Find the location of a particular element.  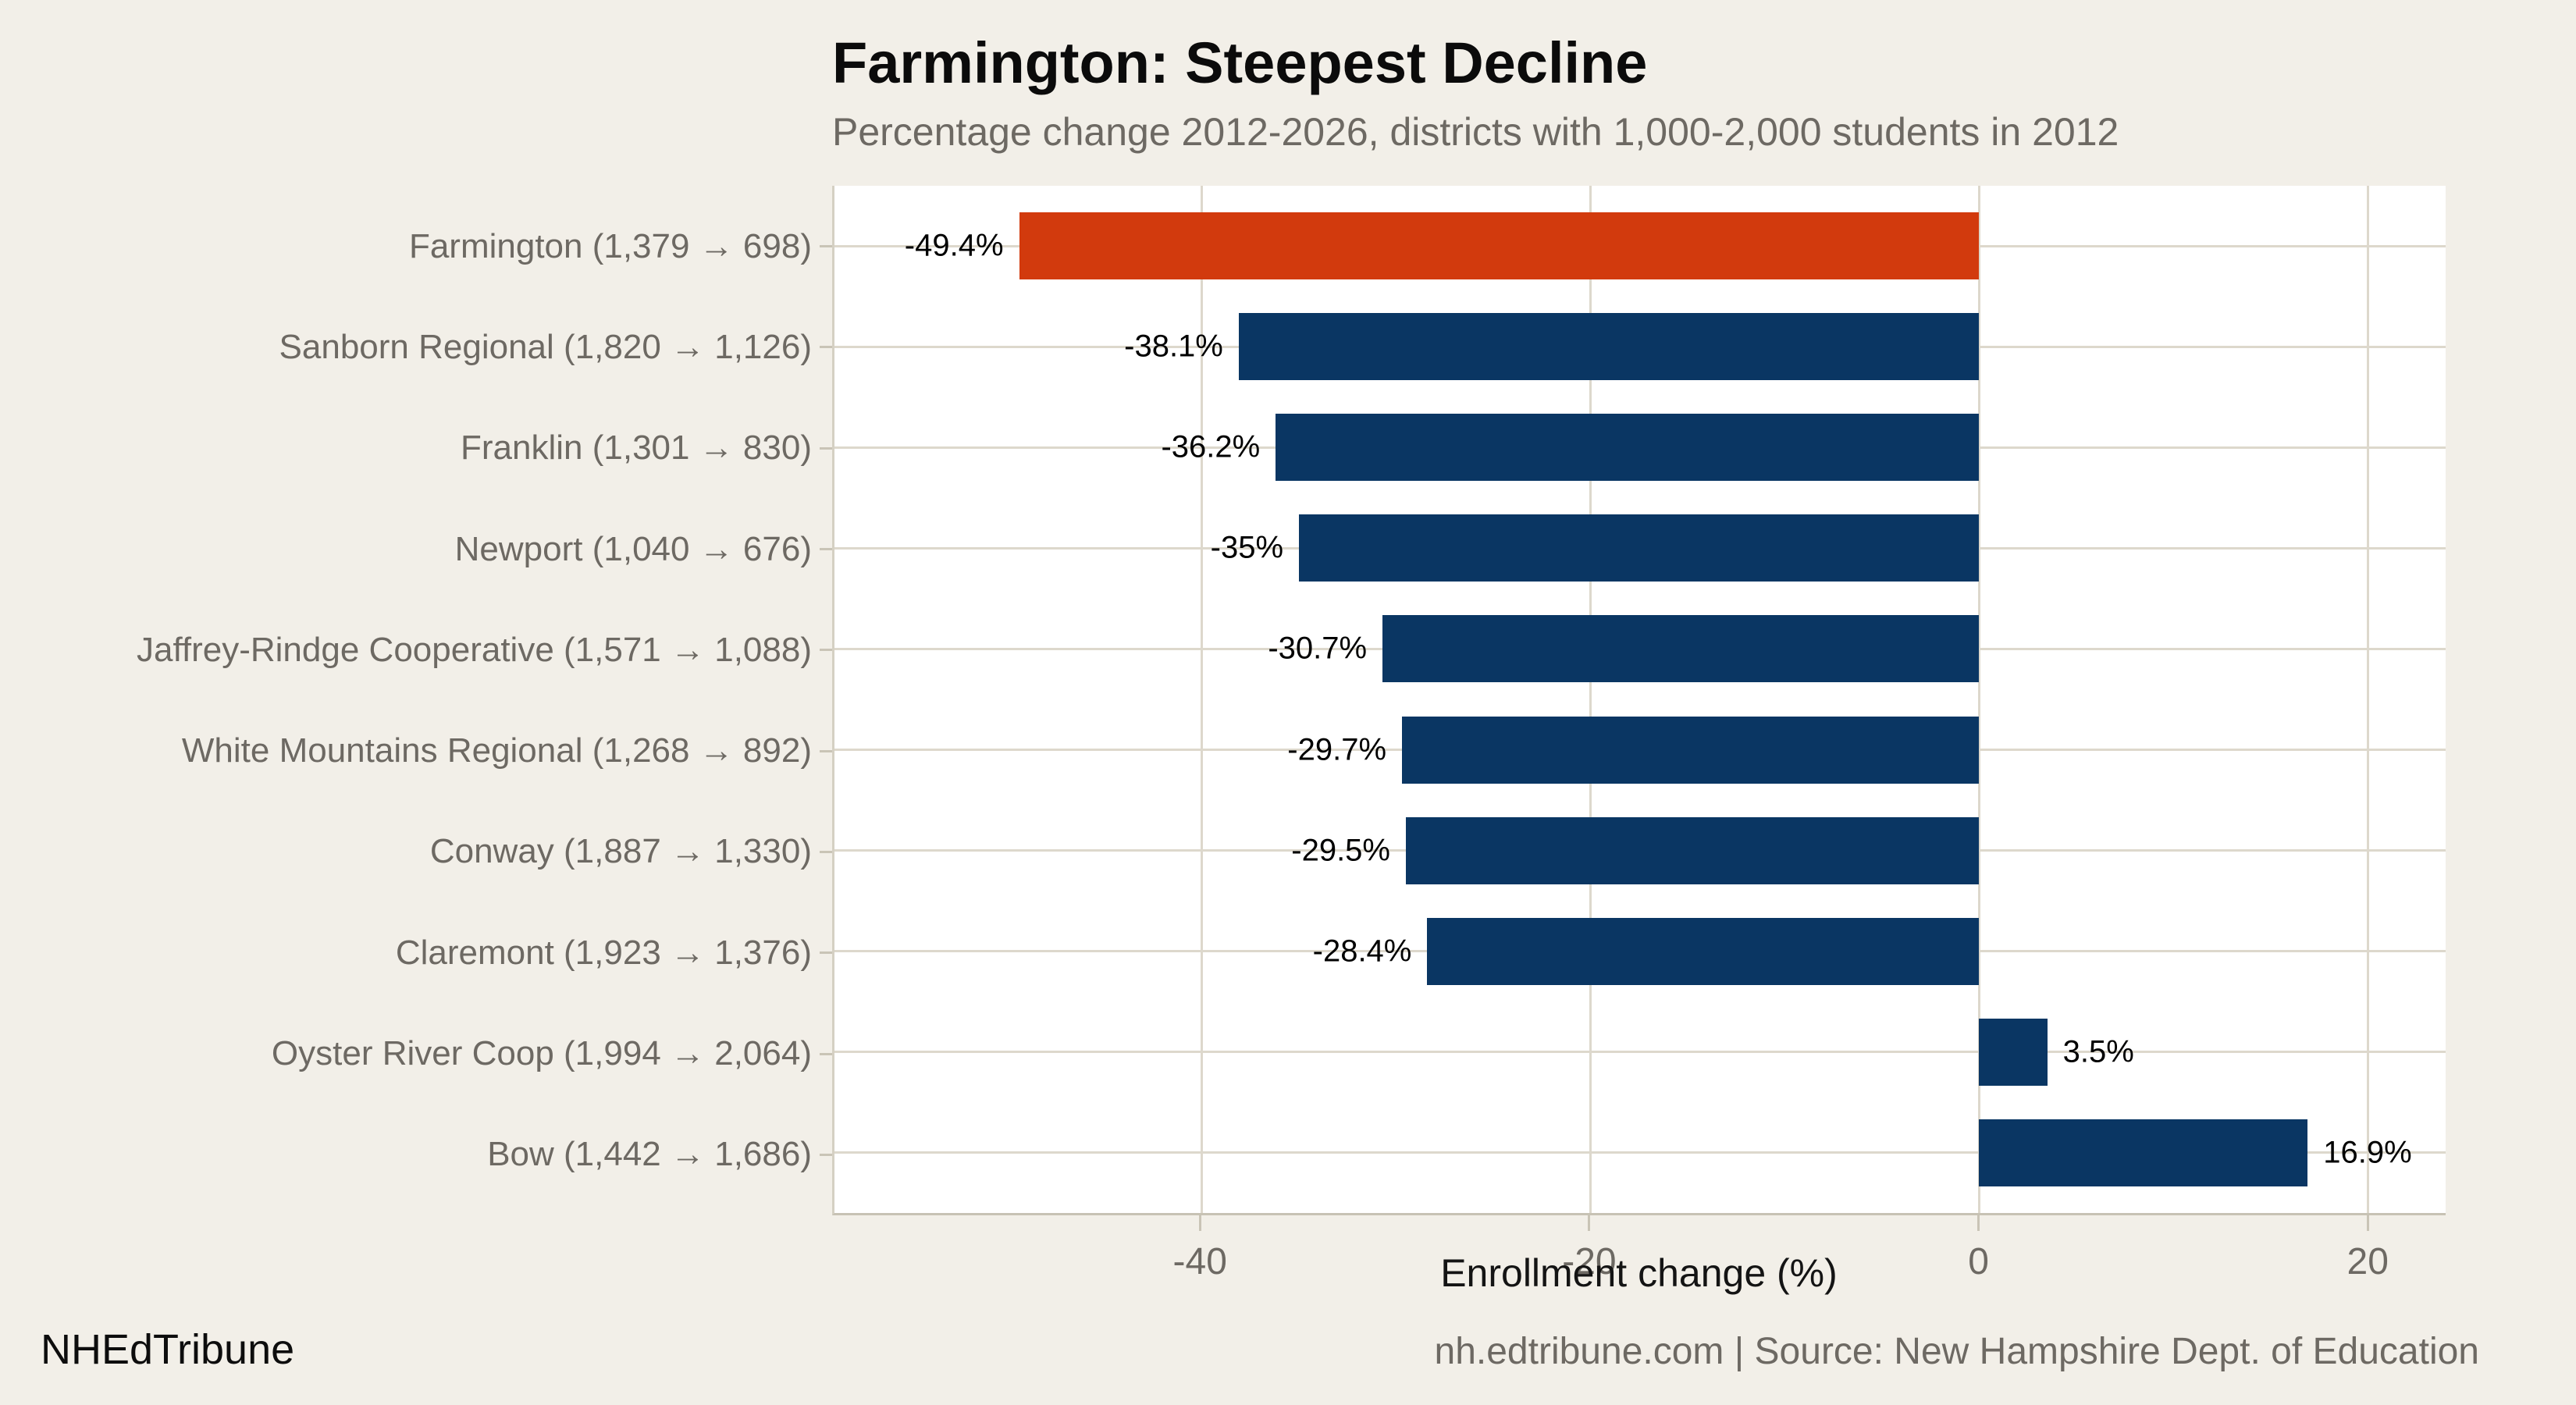

x-tick-label: -40 is located at coordinates (1199, 1261).